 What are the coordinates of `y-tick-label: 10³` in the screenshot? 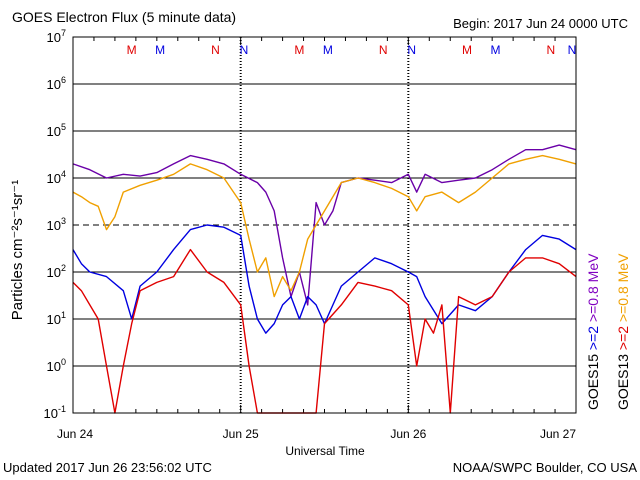 It's located at (56, 224).